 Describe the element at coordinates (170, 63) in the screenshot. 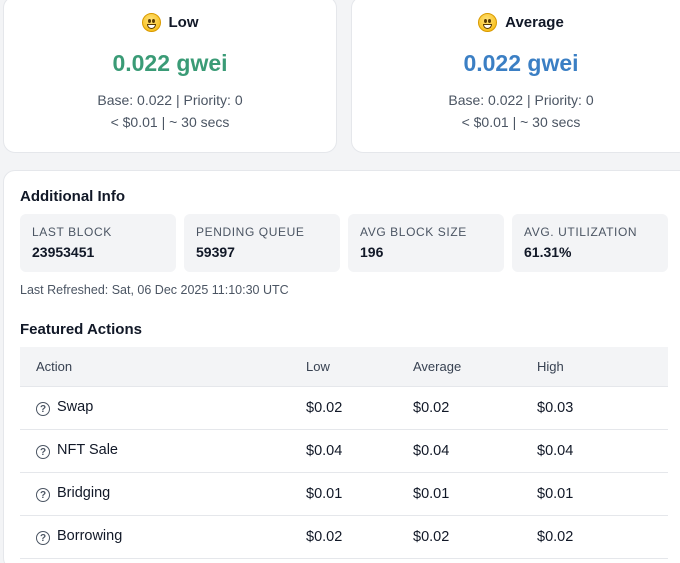

I see `low-gas-price: 0.022 gwei` at that location.